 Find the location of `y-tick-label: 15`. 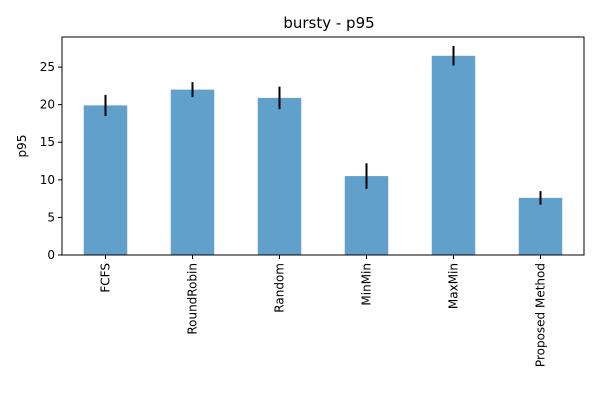

y-tick-label: 15 is located at coordinates (47, 142).